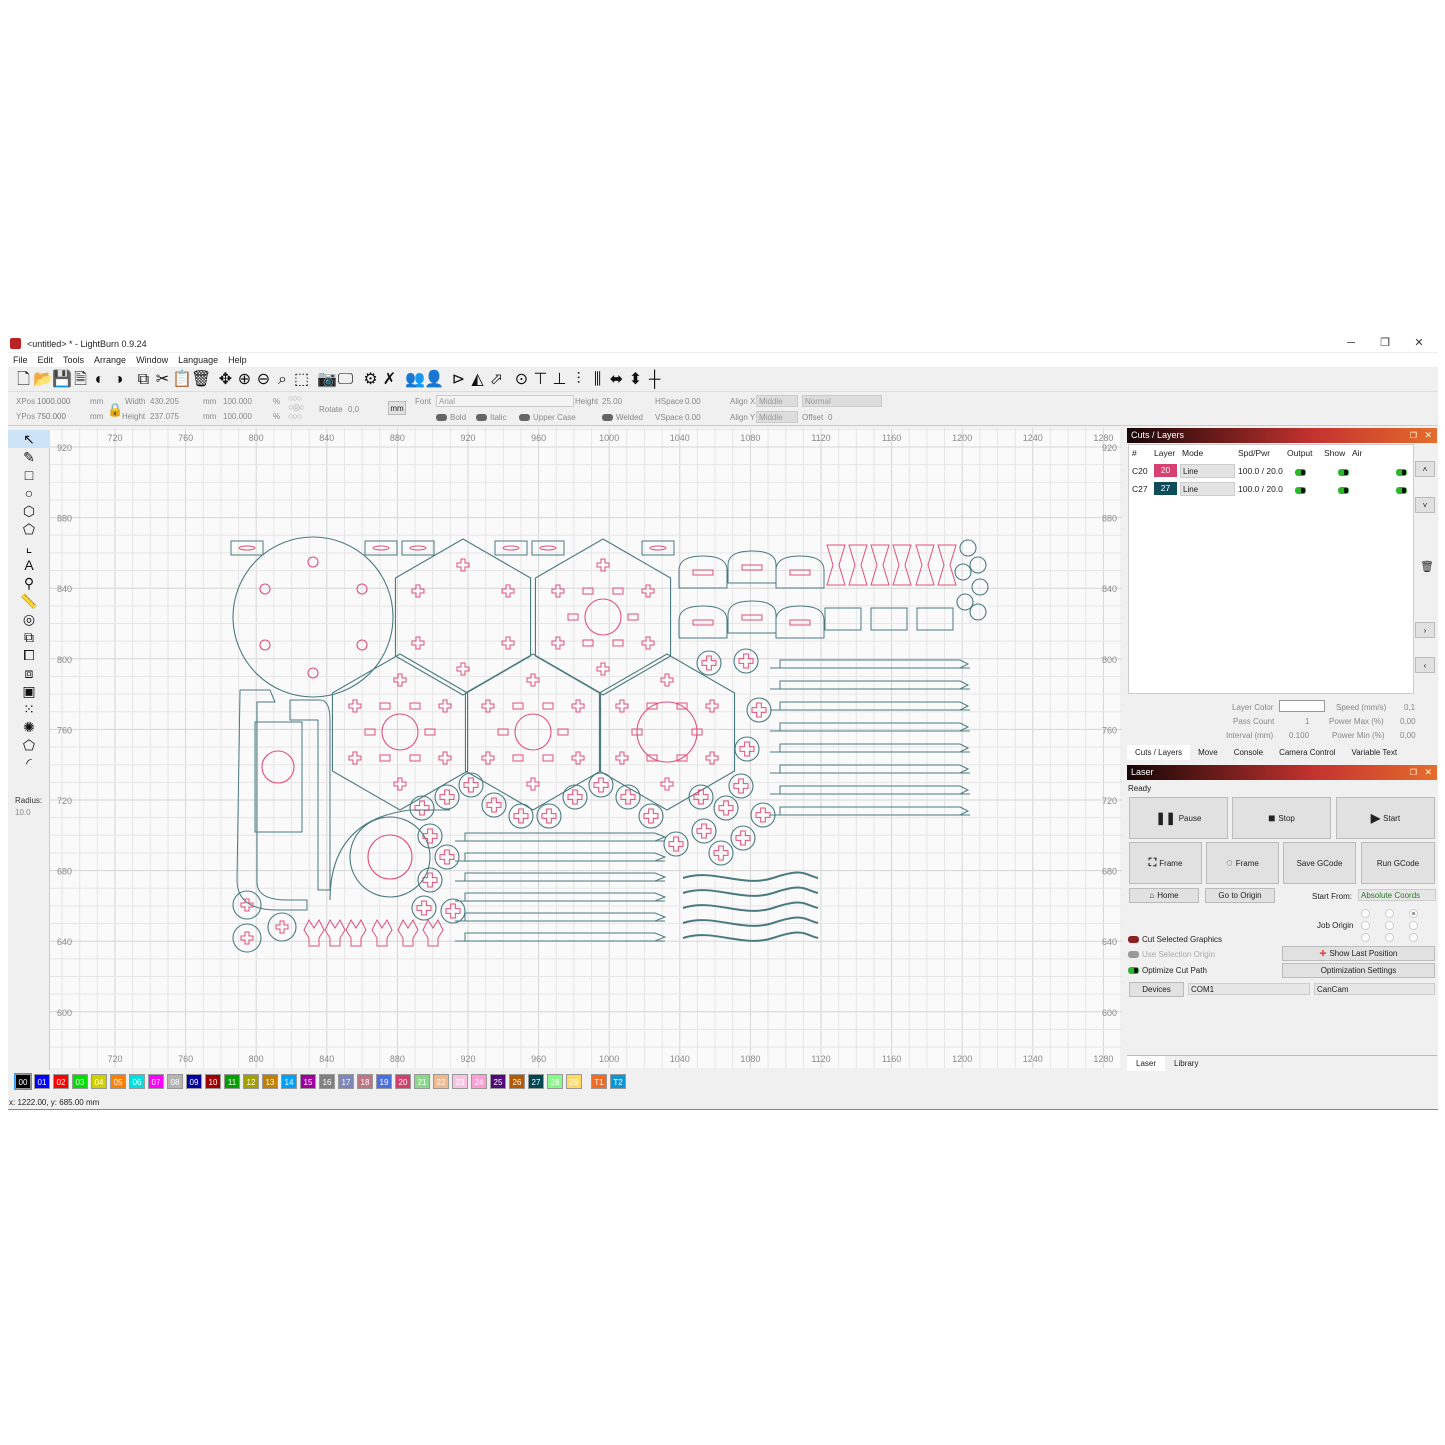 This screenshot has width=1445, height=1445. I want to click on optimize-cut-path-toggle: Optimize Cut Path, so click(1167, 970).